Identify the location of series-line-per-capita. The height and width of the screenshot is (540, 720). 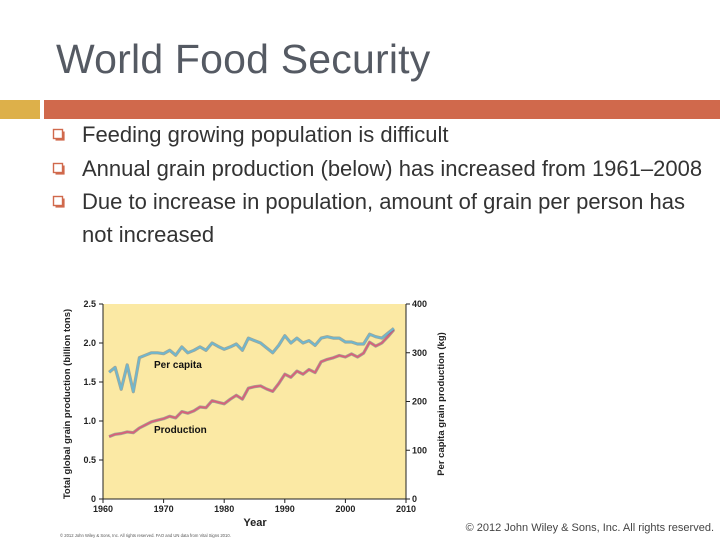
(251, 360).